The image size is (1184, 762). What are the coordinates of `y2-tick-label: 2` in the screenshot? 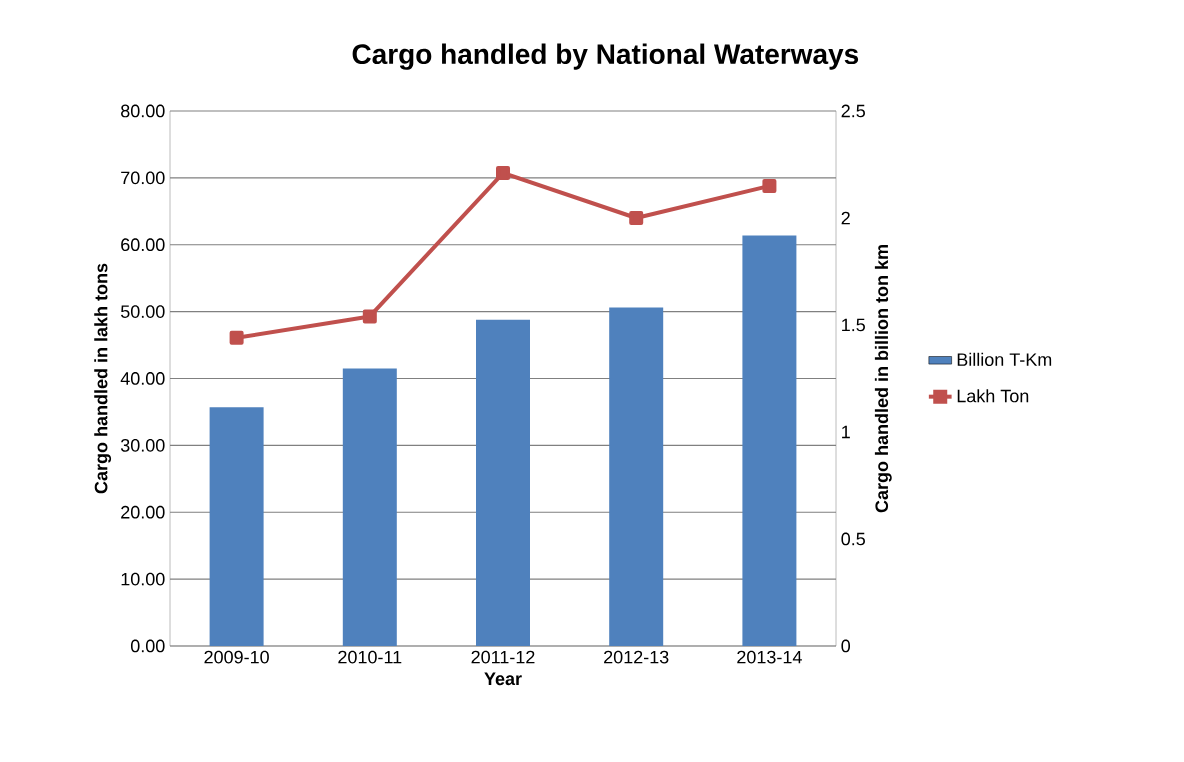 It's located at (845, 218).